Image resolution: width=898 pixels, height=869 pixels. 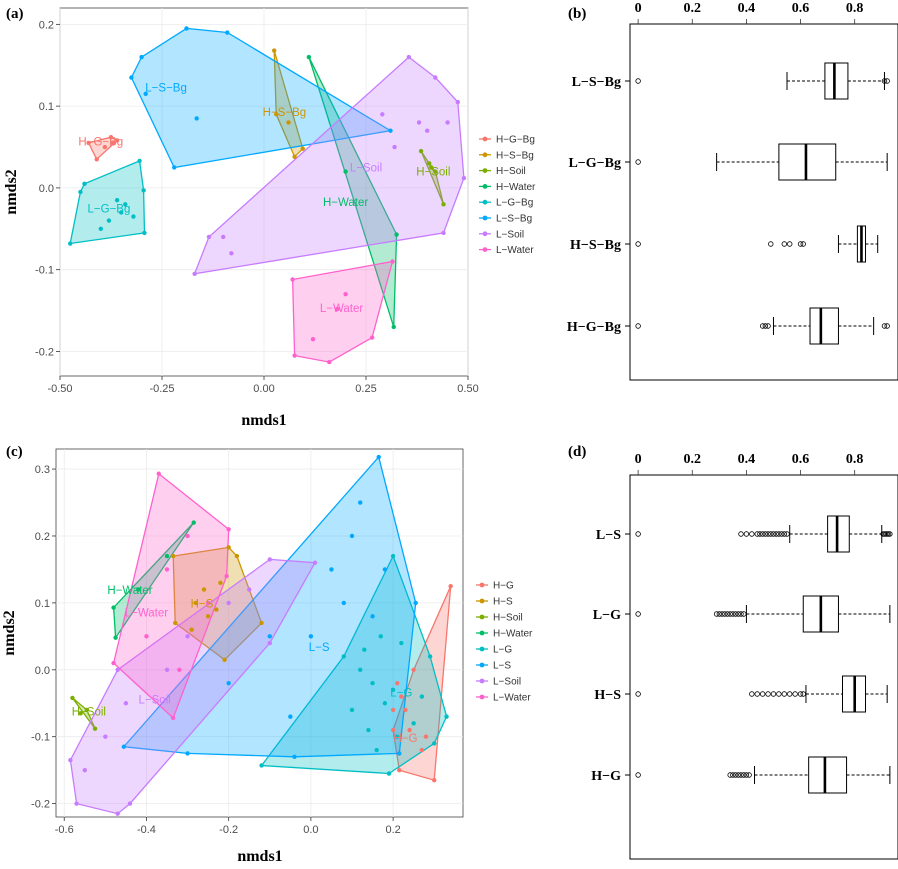 What do you see at coordinates (263, 389) in the screenshot?
I see `panel-a-x-tick-label: 0.00` at bounding box center [263, 389].